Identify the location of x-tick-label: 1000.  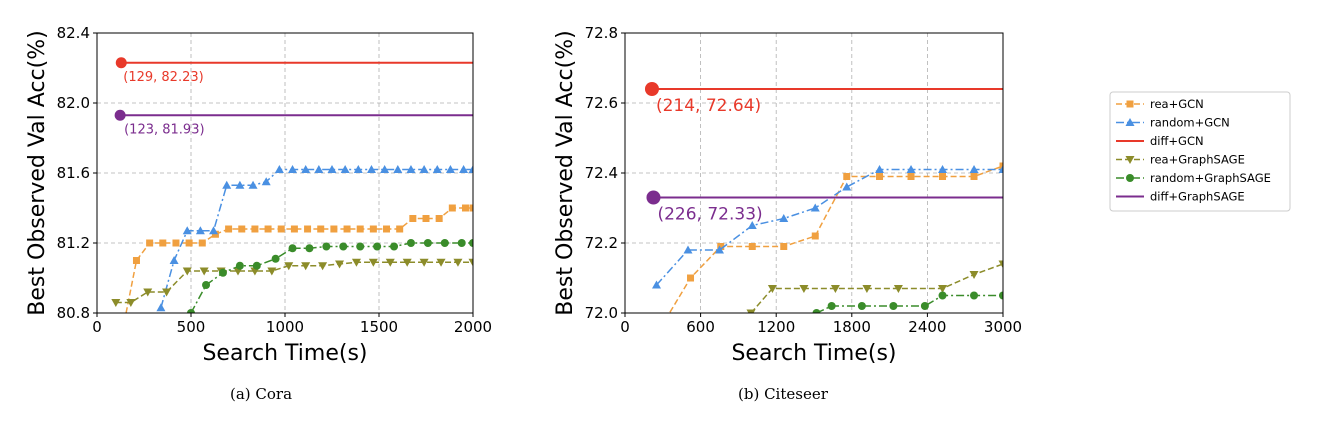
(285, 327).